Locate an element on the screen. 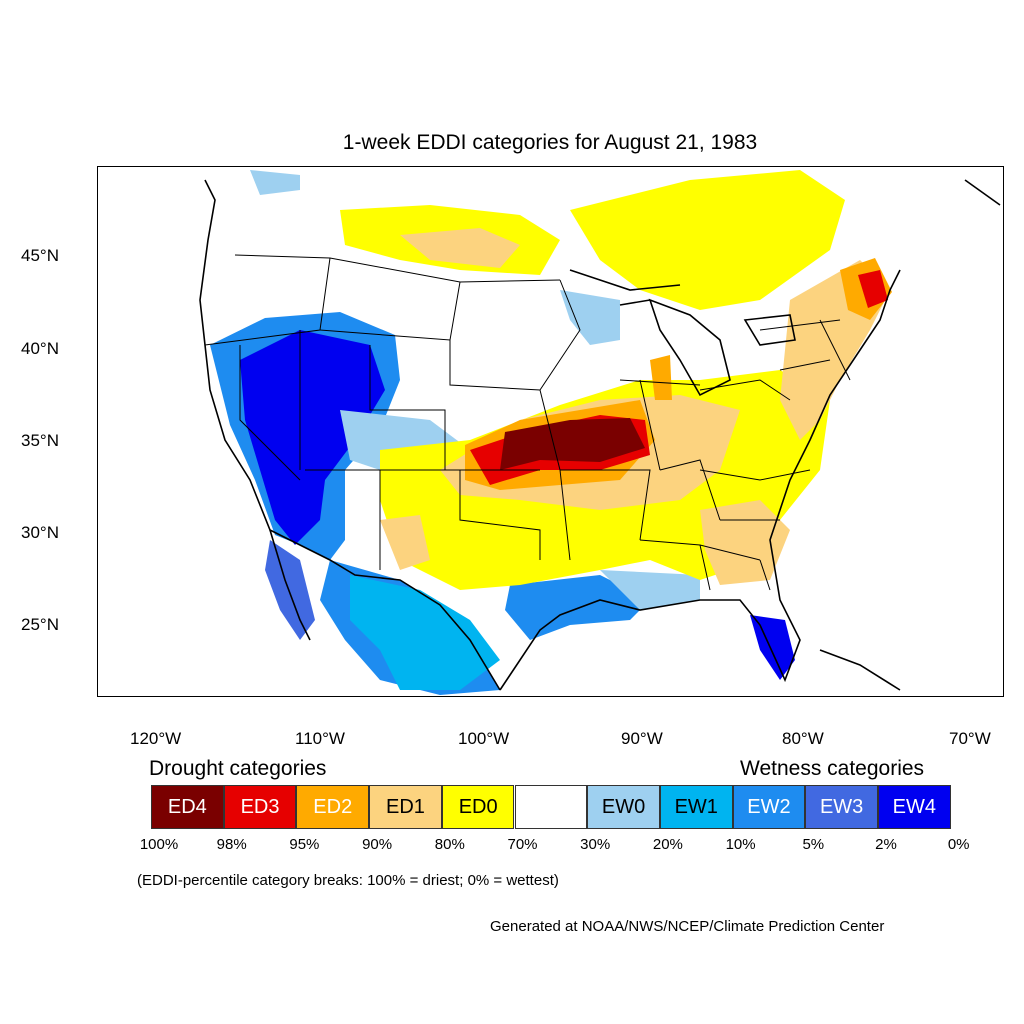 The width and height of the screenshot is (1024, 1024). wet-region-mexico-light is located at coordinates (425, 632).